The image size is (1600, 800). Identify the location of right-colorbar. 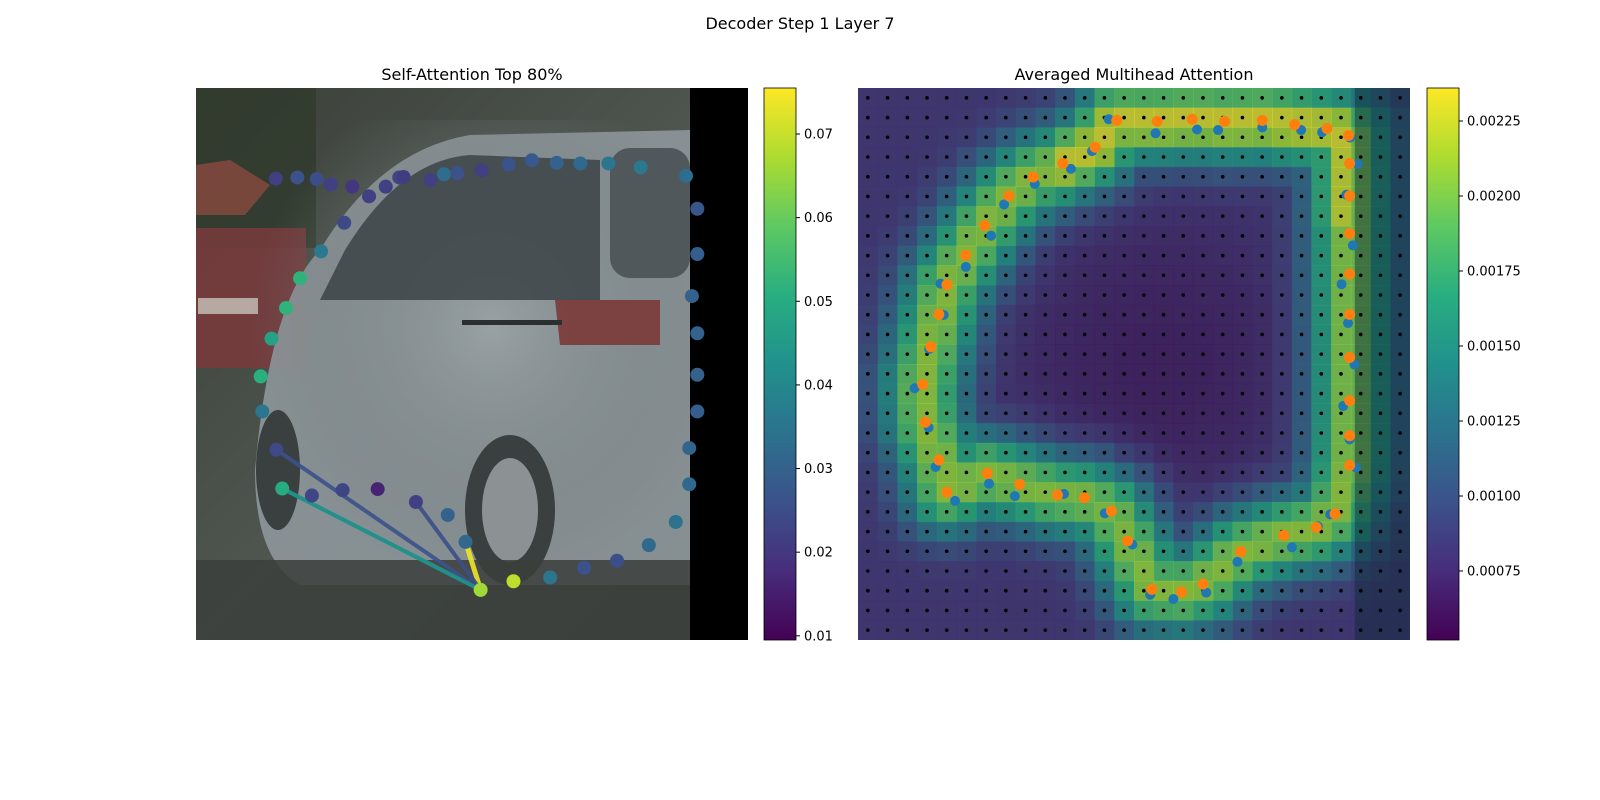
(1443, 364).